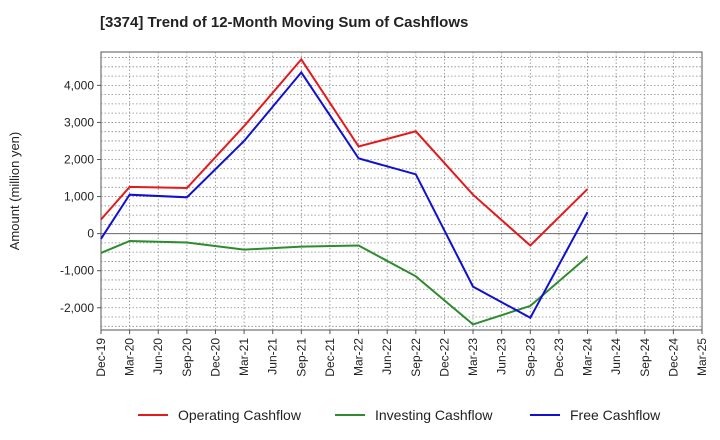 The width and height of the screenshot is (720, 440). Describe the element at coordinates (673, 357) in the screenshot. I see `x-tick-label: Dec-24` at that location.